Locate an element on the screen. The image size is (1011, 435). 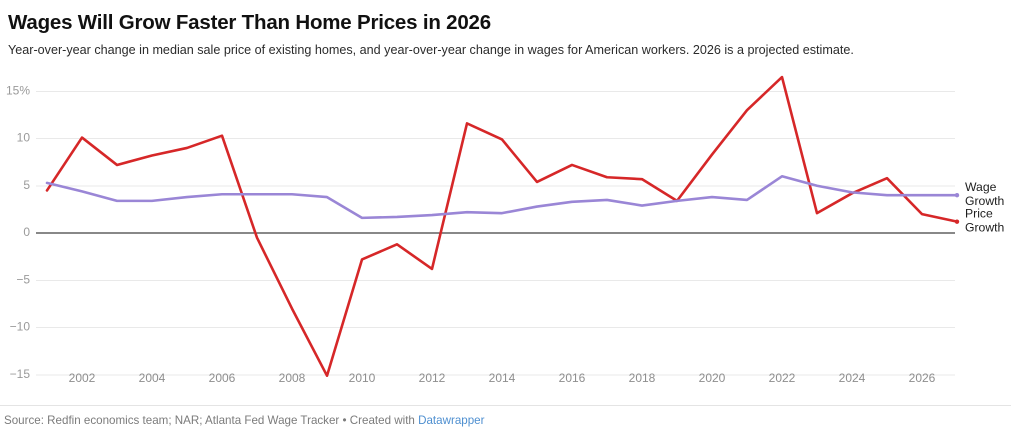
y-axis-tick-label: 10 is located at coordinates (24, 138).